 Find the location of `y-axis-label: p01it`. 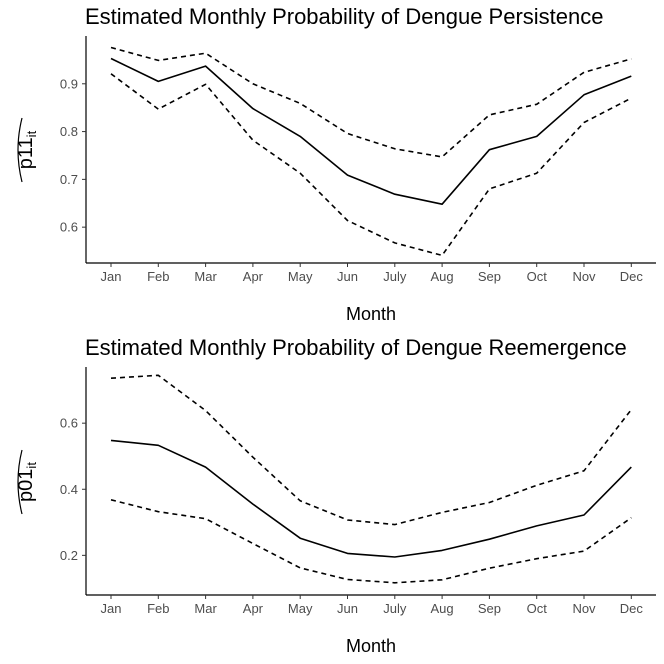

y-axis-label: p01it is located at coordinates (27, 482).